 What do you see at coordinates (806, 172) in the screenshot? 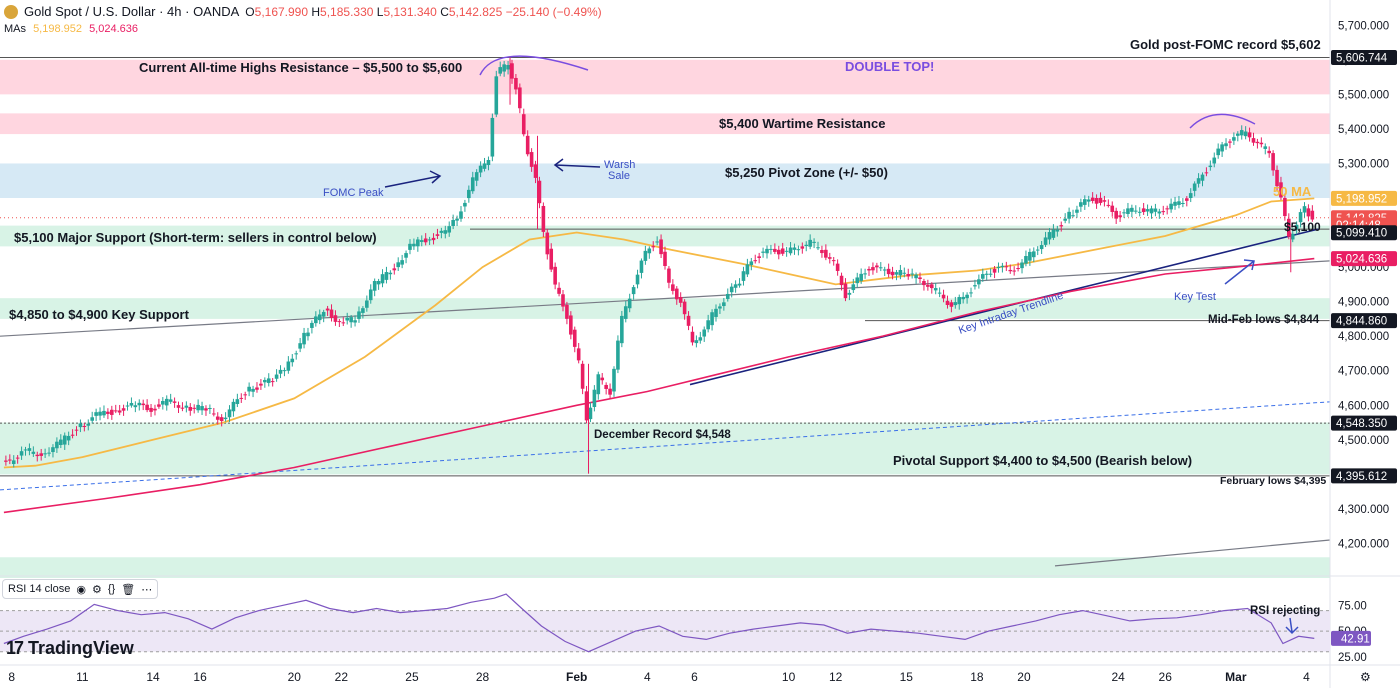
I see `pivot-zone-label: $5,250 Pivot Zone (+/- $50)` at bounding box center [806, 172].